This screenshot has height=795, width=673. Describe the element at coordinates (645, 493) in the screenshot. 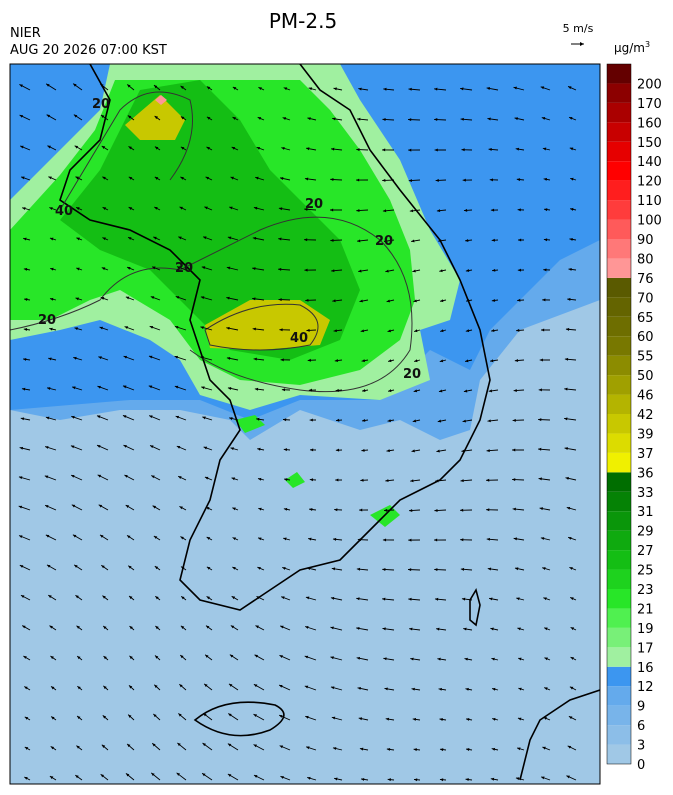

I see `colorbar-label: 33` at that location.